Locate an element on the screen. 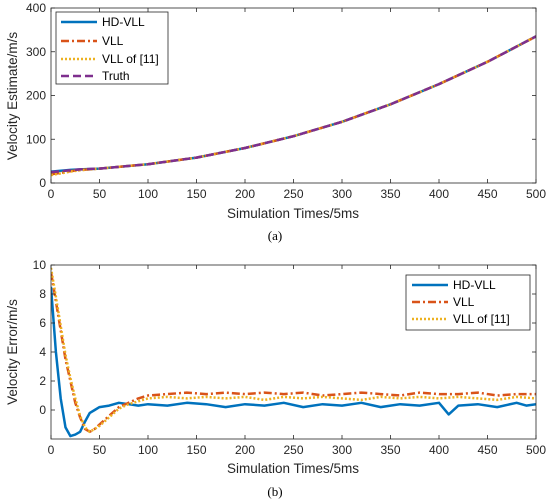 Image resolution: width=550 pixels, height=503 pixels. y-tick-label: 100 is located at coordinates (36, 139).